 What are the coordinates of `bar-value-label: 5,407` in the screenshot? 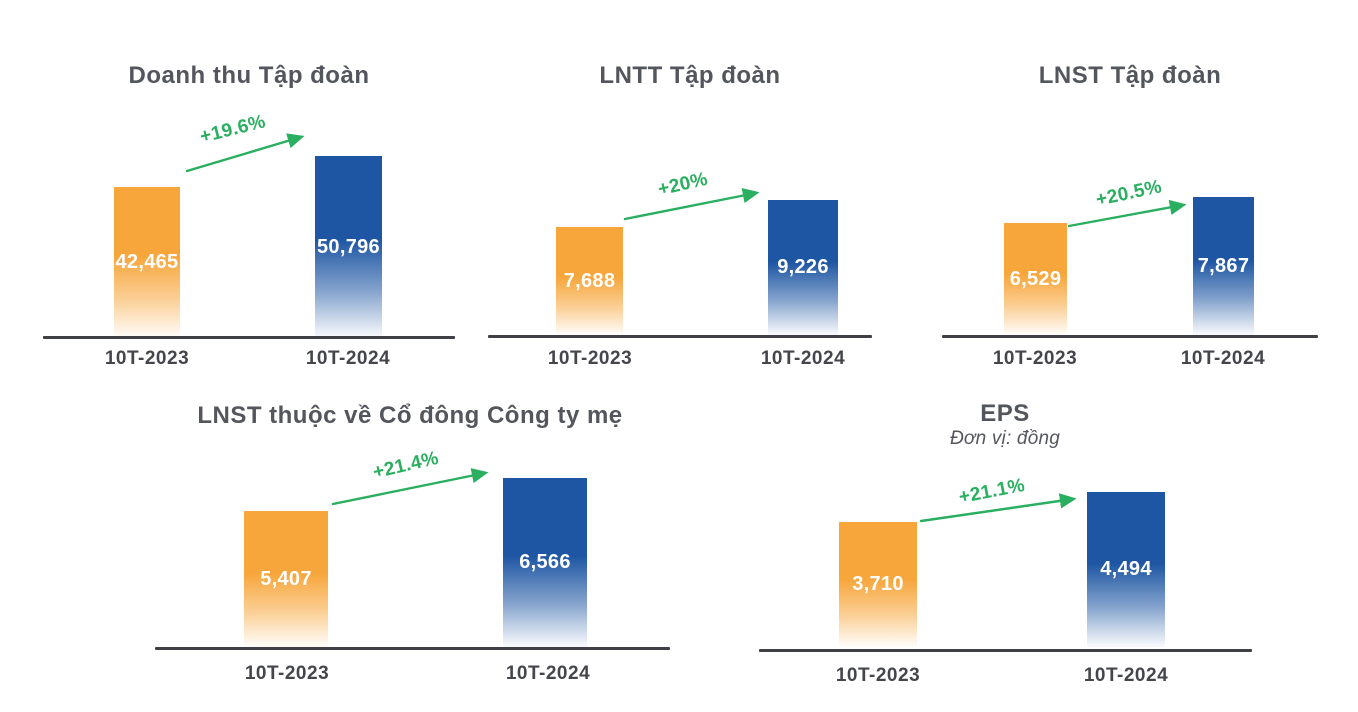 It's located at (286, 578).